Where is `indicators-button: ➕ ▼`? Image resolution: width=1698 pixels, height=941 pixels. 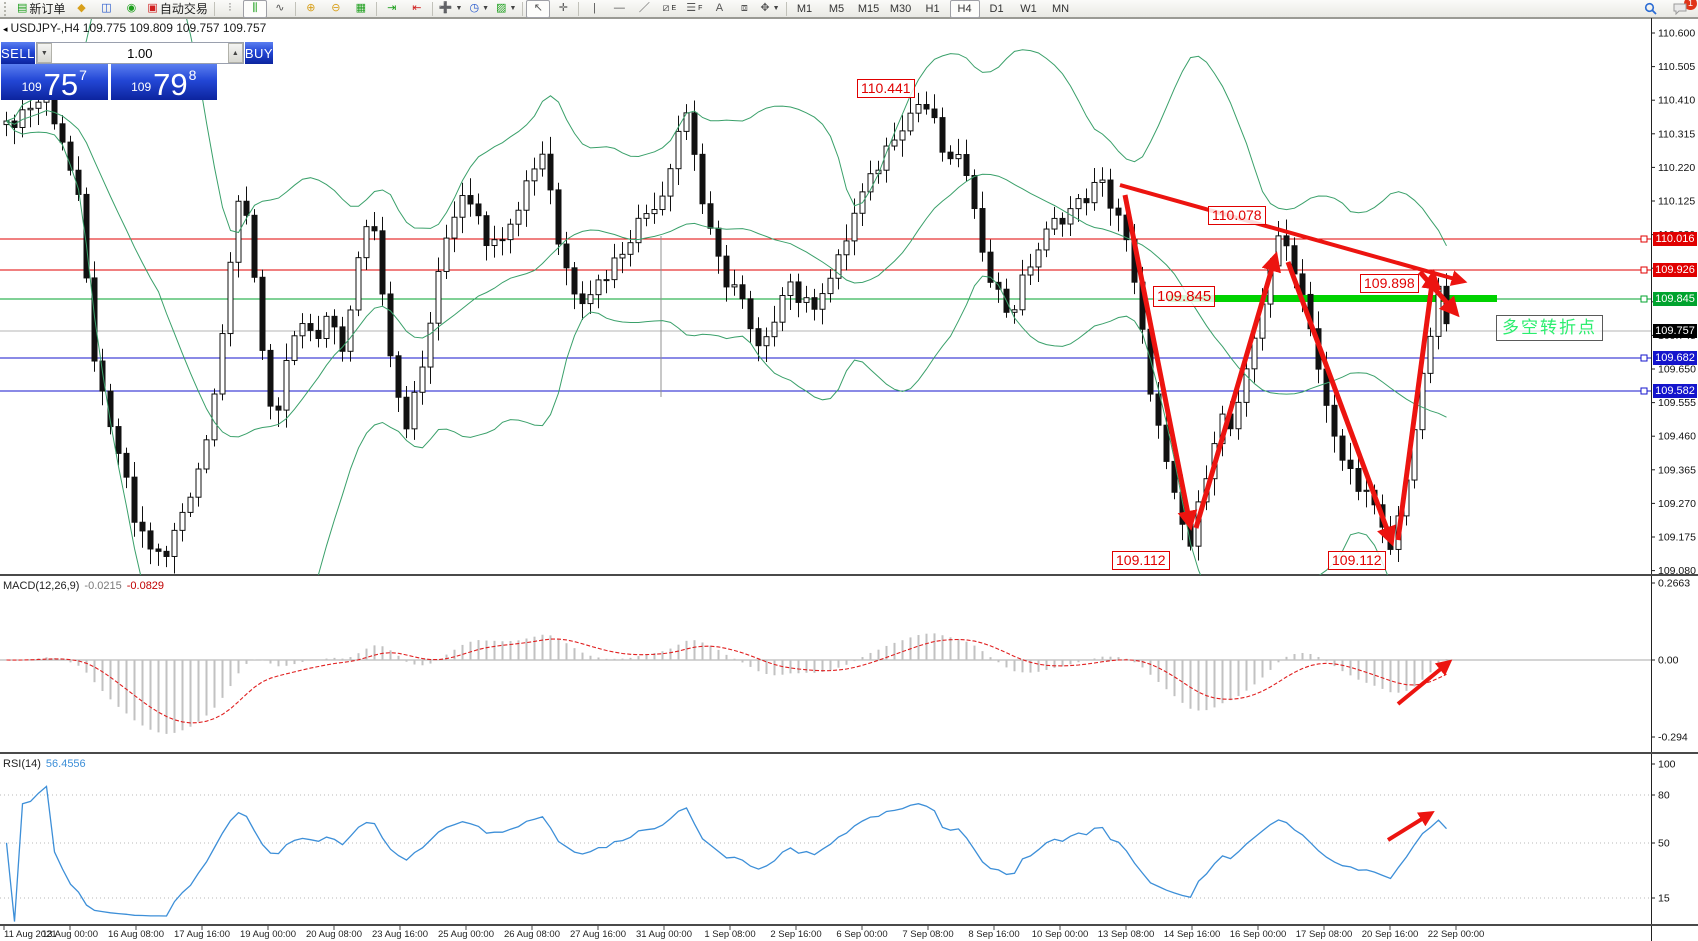
indicators-button: ➕ ▼ is located at coordinates (451, 9).